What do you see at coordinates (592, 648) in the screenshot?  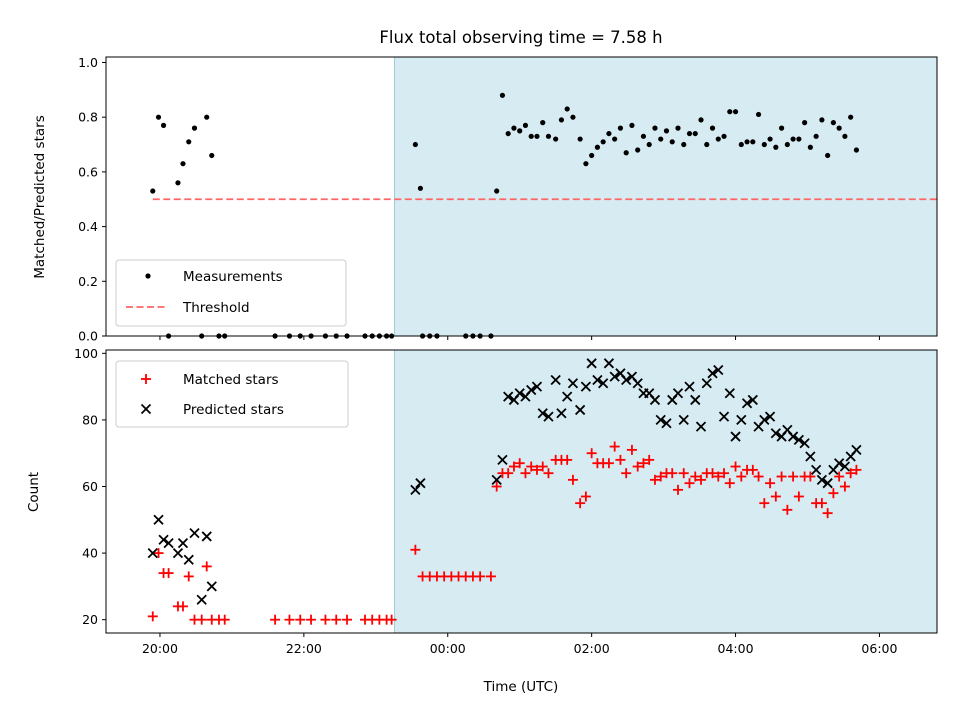 I see `x-tick-label: 02:00` at bounding box center [592, 648].